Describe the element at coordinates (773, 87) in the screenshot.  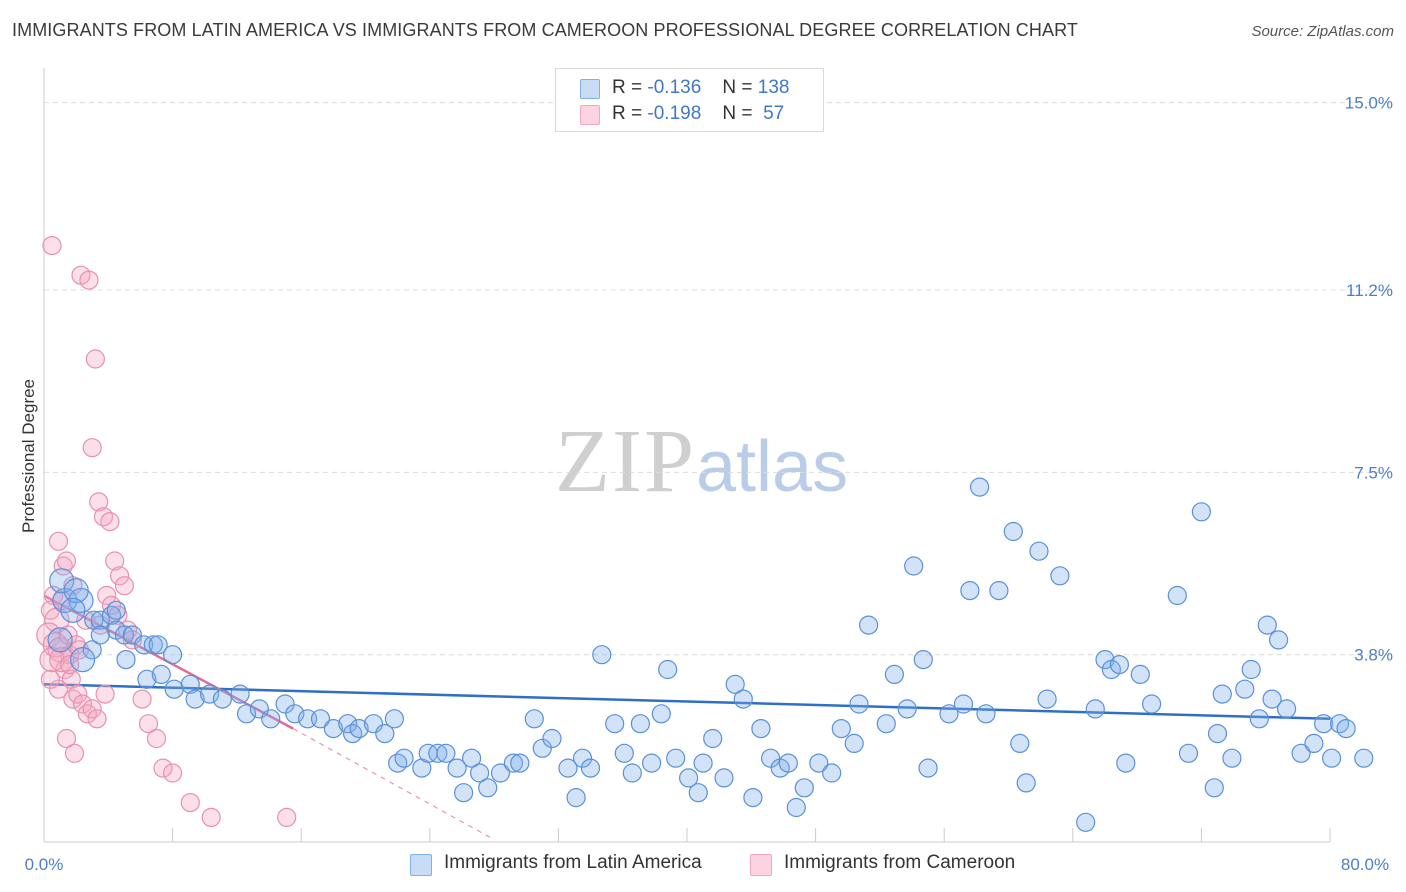
I see `stats-n-value: 138` at that location.